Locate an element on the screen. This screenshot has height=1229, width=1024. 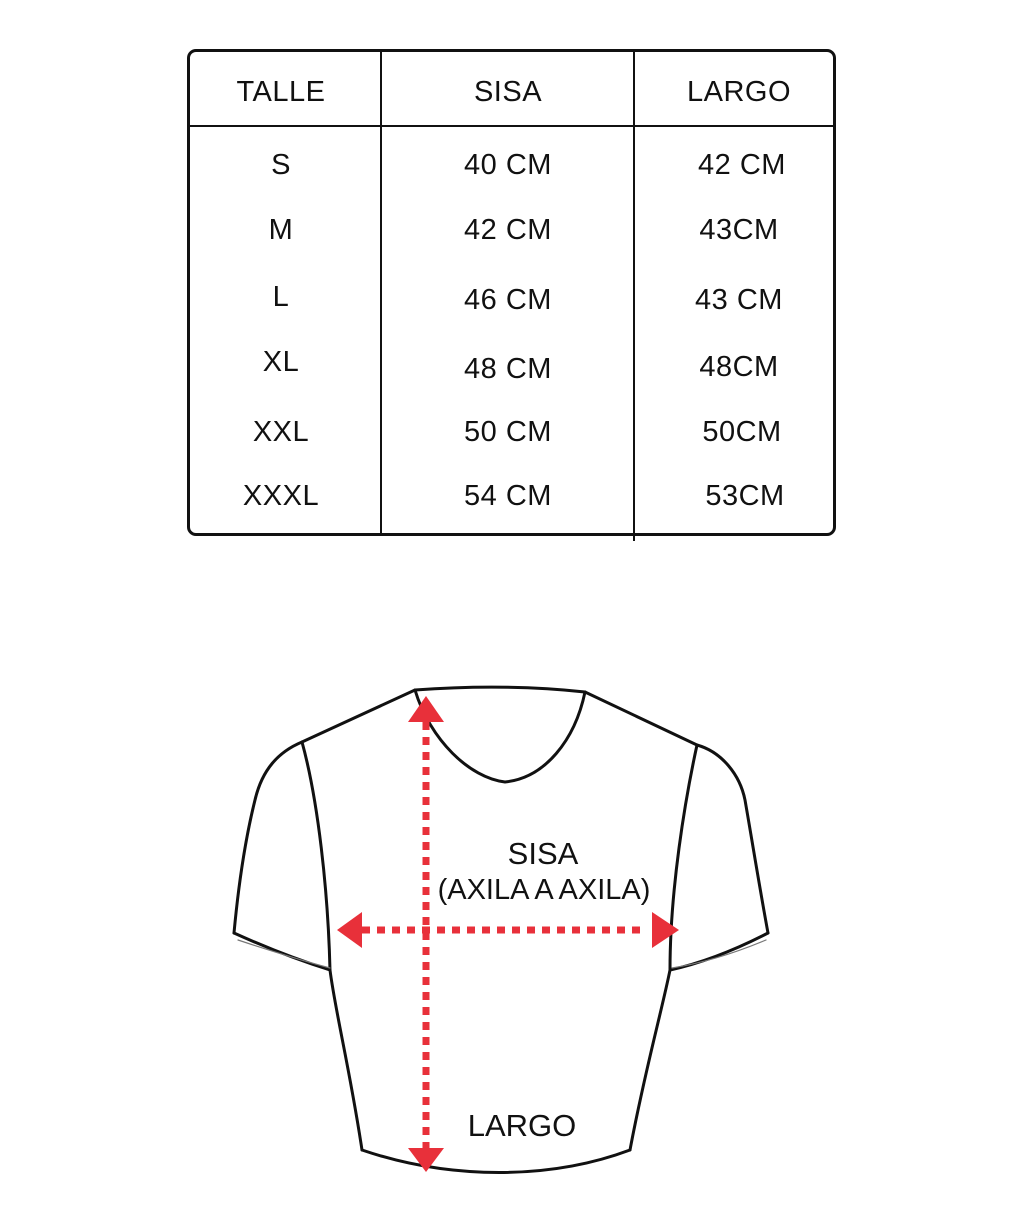
sisa-cell: 40 CM is located at coordinates (508, 165).